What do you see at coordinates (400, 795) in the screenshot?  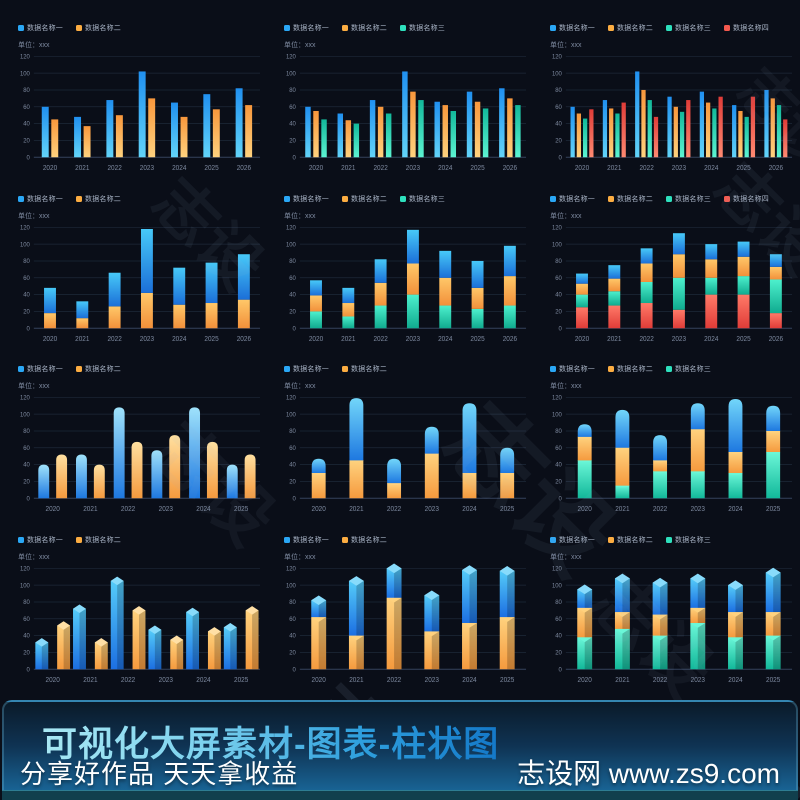 I see `banner-bottom-strip` at bounding box center [400, 795].